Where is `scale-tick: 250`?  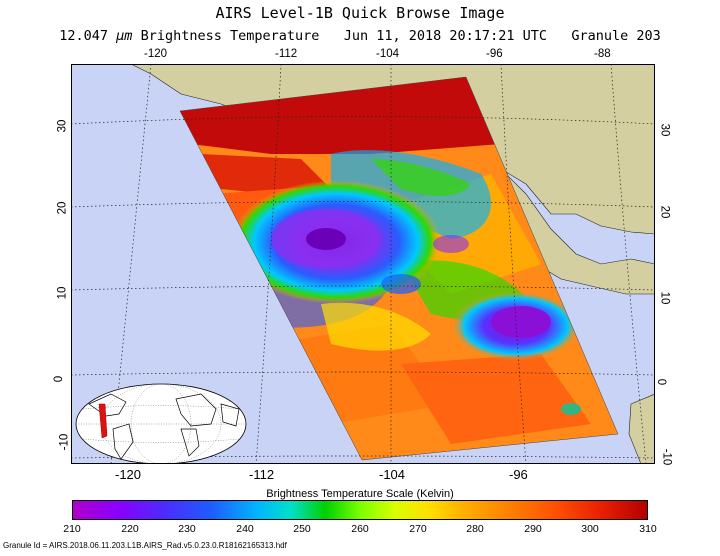
scale-tick: 250 is located at coordinates (302, 529).